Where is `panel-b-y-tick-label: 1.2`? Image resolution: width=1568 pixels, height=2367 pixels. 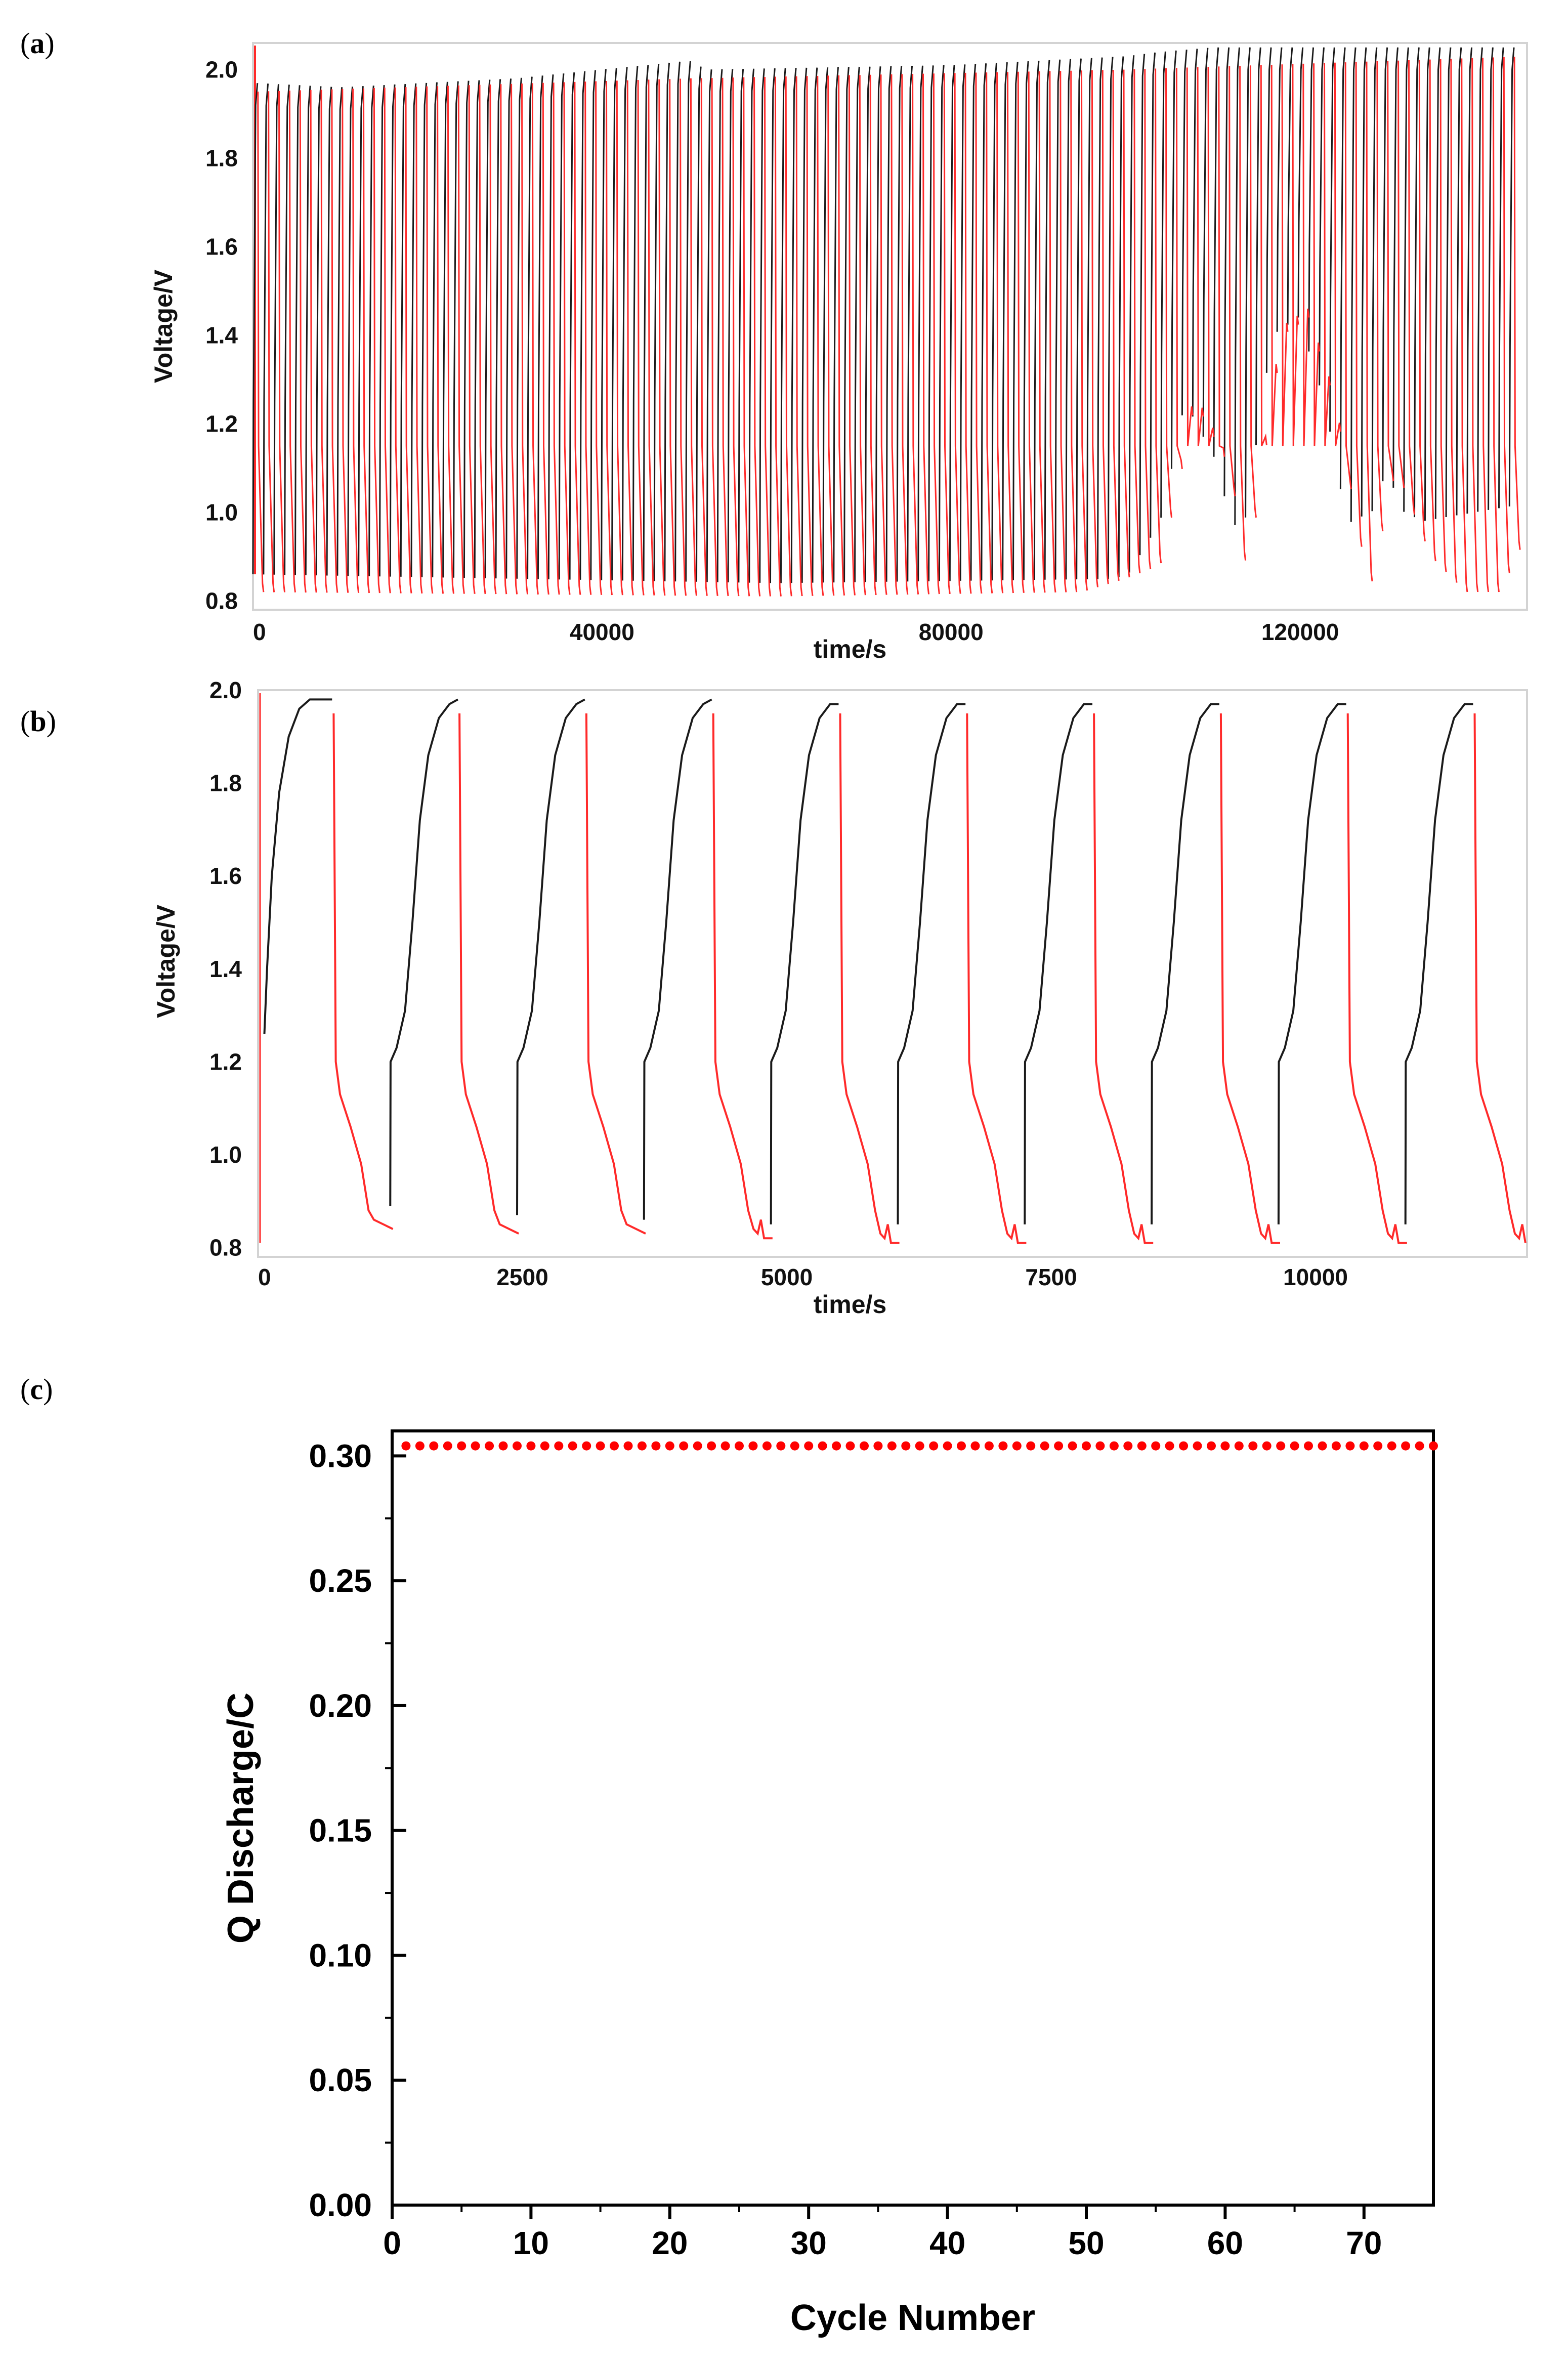 panel-b-y-tick-label: 1.2 is located at coordinates (225, 1061).